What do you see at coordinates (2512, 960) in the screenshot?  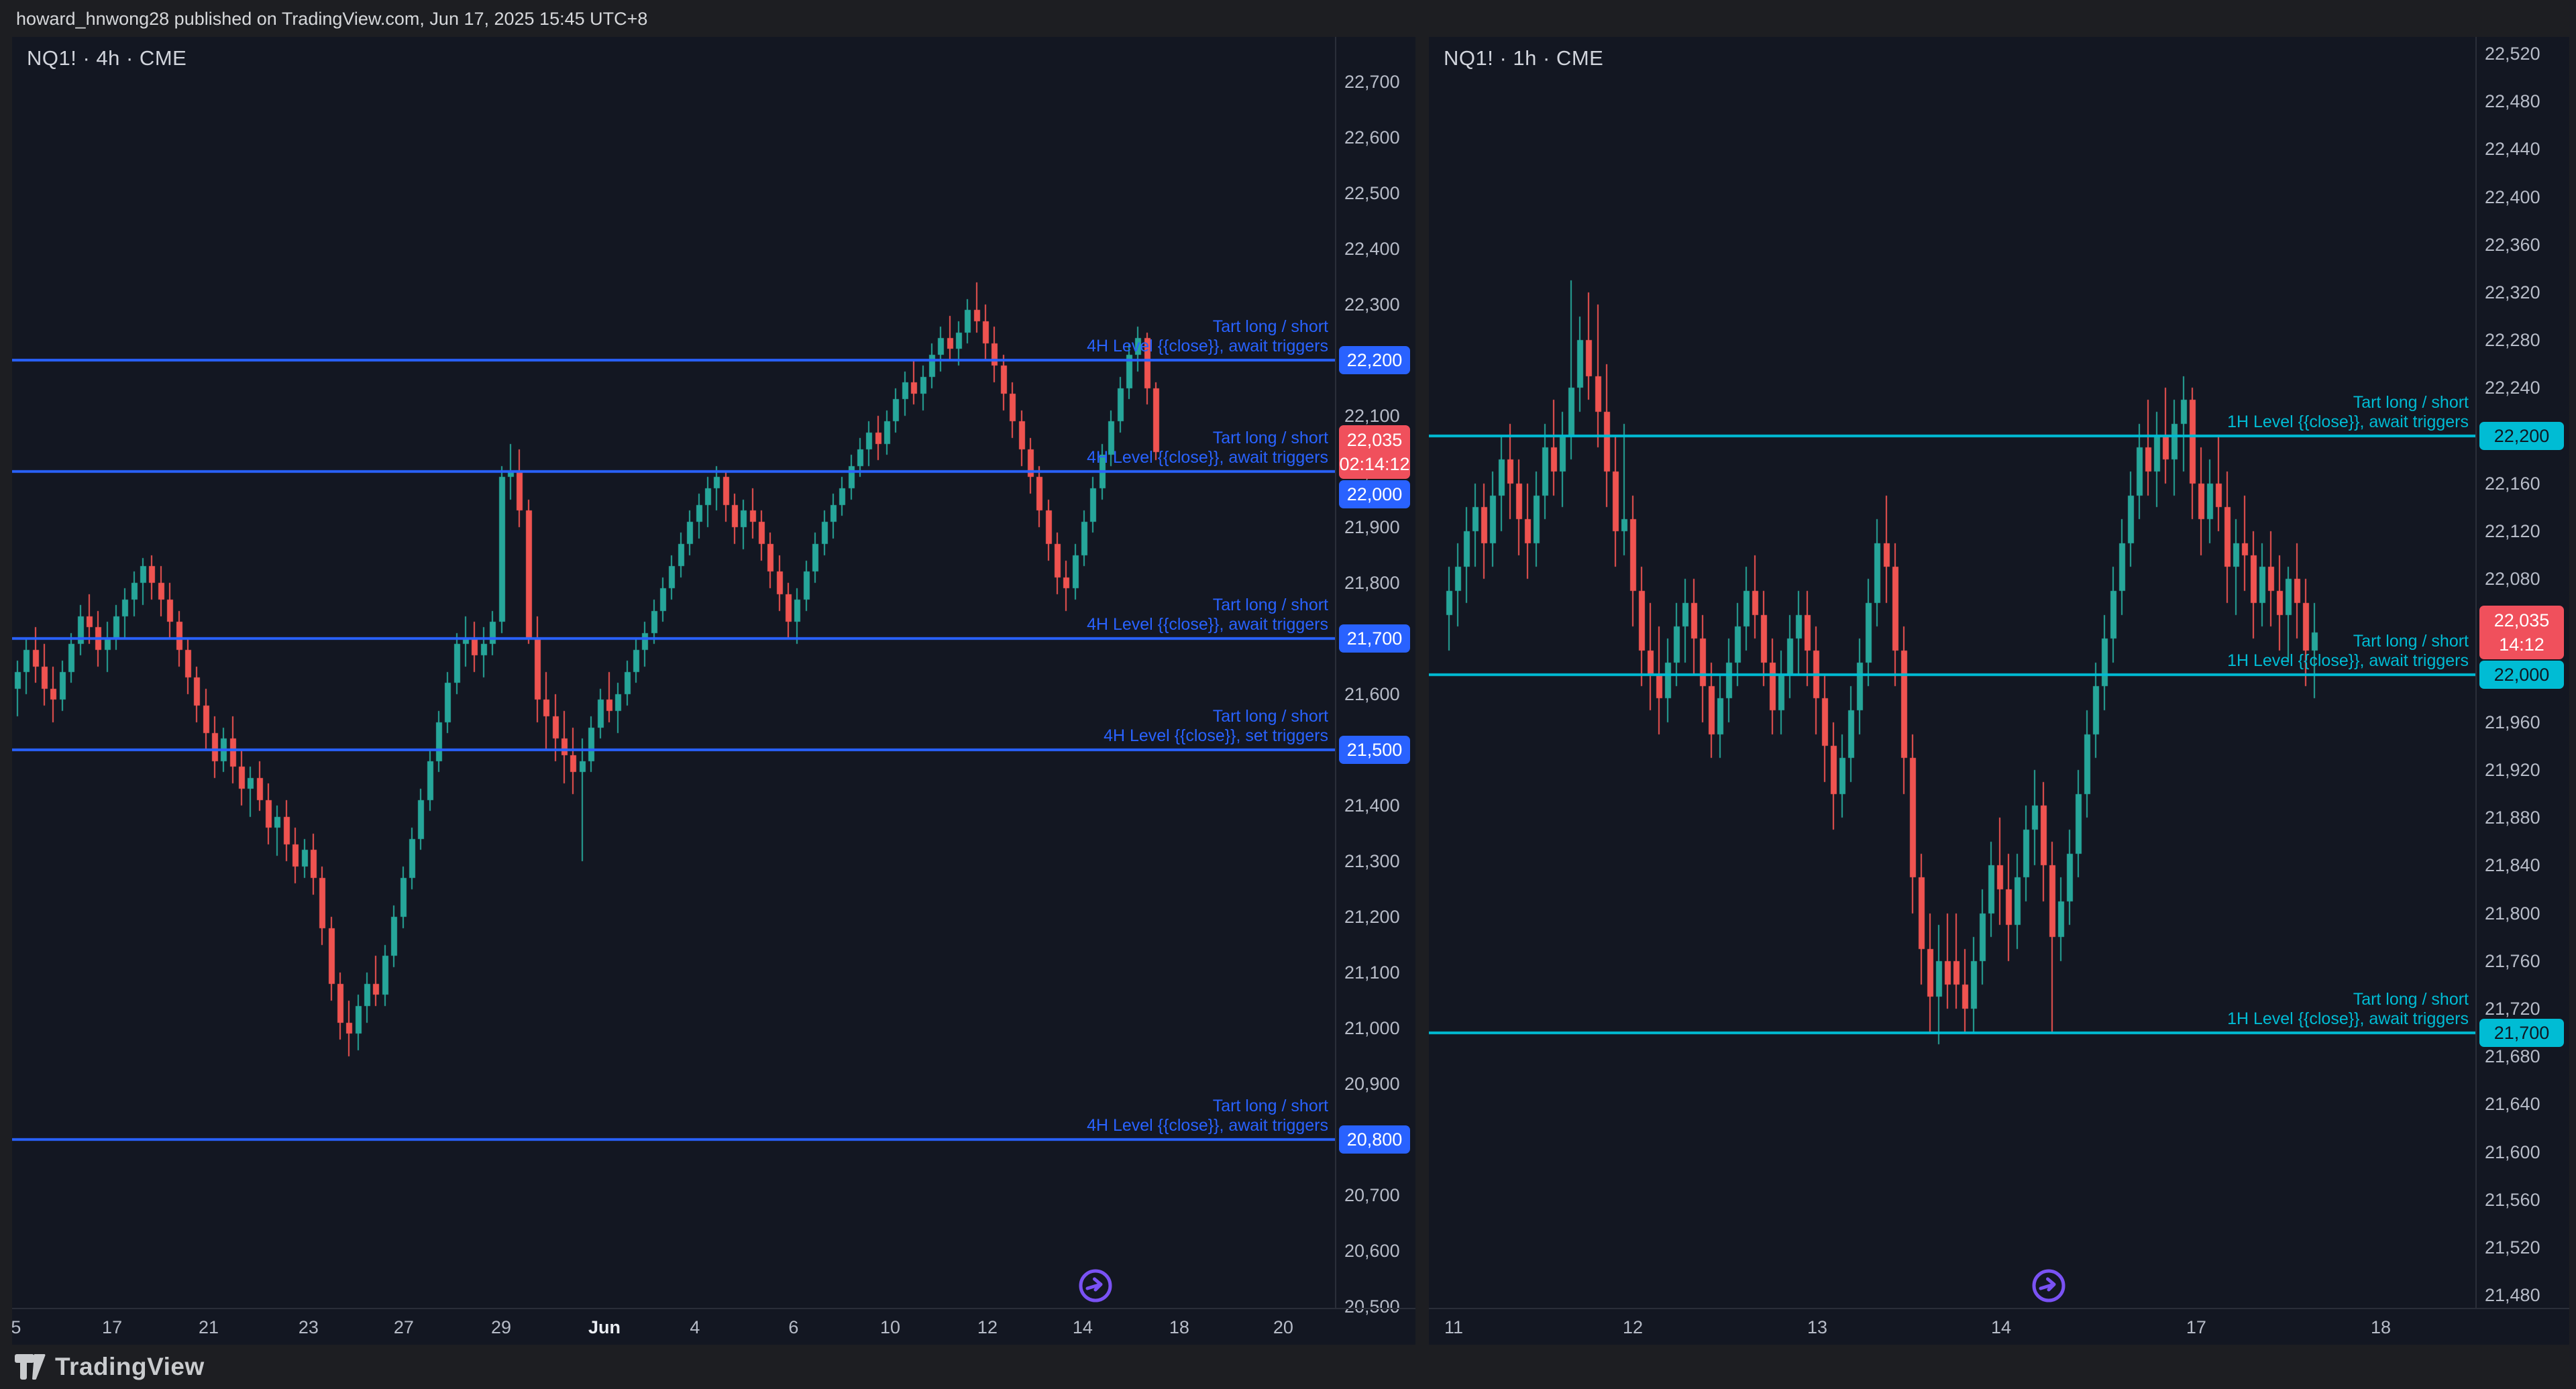 I see `price-tick-label: 21,760` at bounding box center [2512, 960].